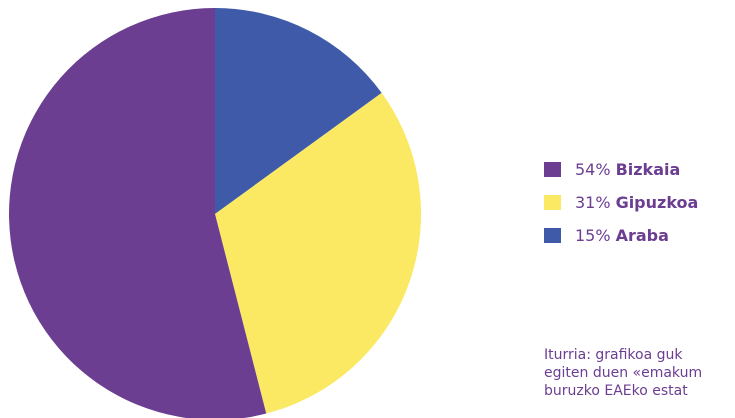 The width and height of the screenshot is (735, 418). Describe the element at coordinates (593, 202) in the screenshot. I see `legend-percent-gipuzkoa: 31%` at that location.